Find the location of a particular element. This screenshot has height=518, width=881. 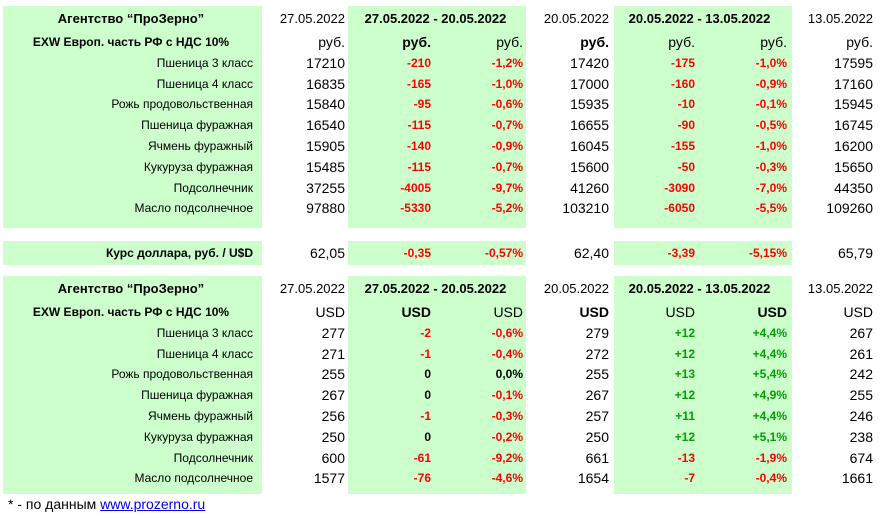

usd-range1-band is located at coordinates (437, 385).